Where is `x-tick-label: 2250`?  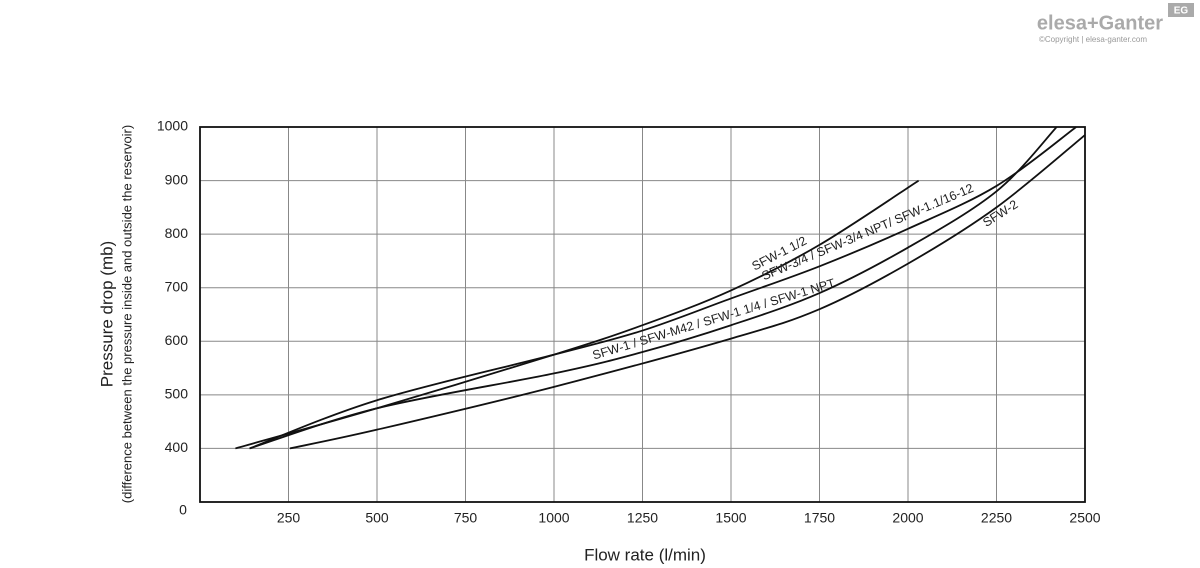
x-tick-label: 2250 is located at coordinates (996, 518).